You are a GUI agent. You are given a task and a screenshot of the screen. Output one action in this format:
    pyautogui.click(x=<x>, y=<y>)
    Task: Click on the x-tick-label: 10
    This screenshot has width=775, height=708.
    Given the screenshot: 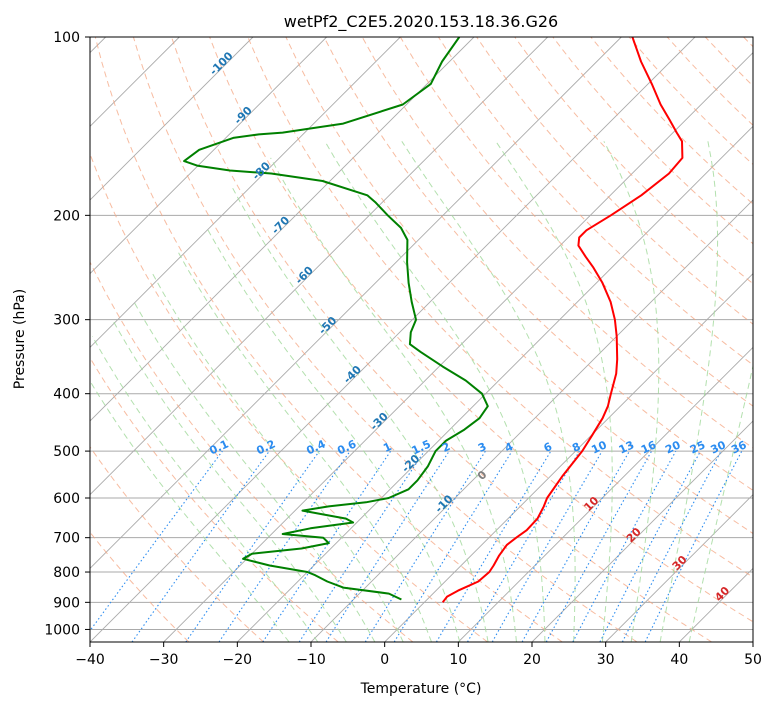 What is the action you would take?
    pyautogui.click(x=458, y=660)
    